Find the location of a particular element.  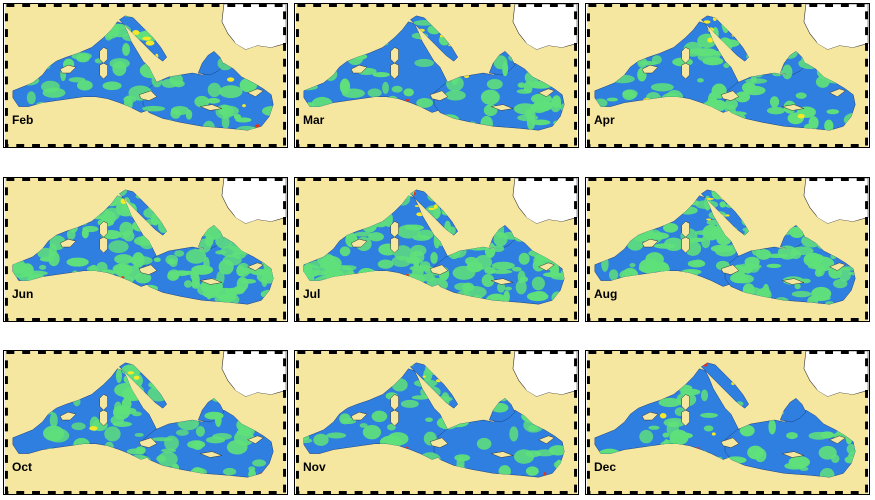

sea-map-mar is located at coordinates (436, 75).